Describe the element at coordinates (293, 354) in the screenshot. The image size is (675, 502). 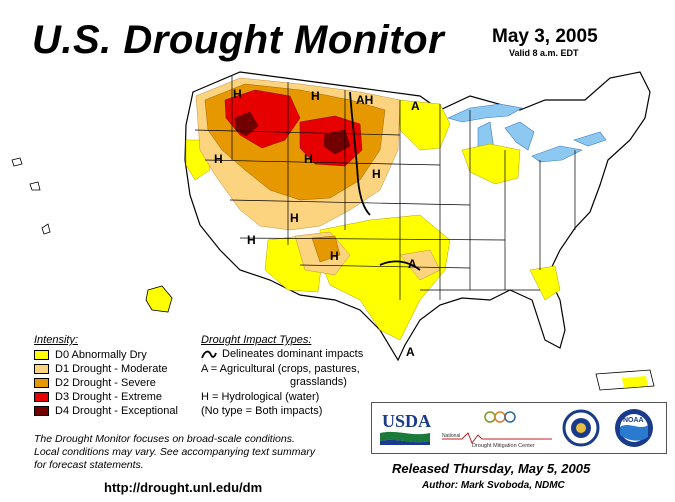
I see `impact-line-desc: Delineates dominant impacts` at that location.